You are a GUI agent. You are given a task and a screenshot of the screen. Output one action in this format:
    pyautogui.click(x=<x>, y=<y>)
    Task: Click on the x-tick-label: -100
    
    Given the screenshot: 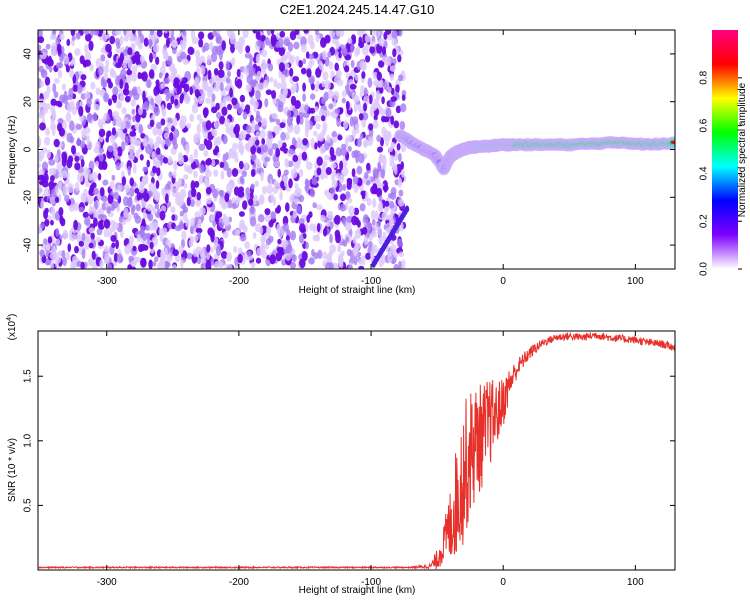 What is the action you would take?
    pyautogui.click(x=371, y=281)
    